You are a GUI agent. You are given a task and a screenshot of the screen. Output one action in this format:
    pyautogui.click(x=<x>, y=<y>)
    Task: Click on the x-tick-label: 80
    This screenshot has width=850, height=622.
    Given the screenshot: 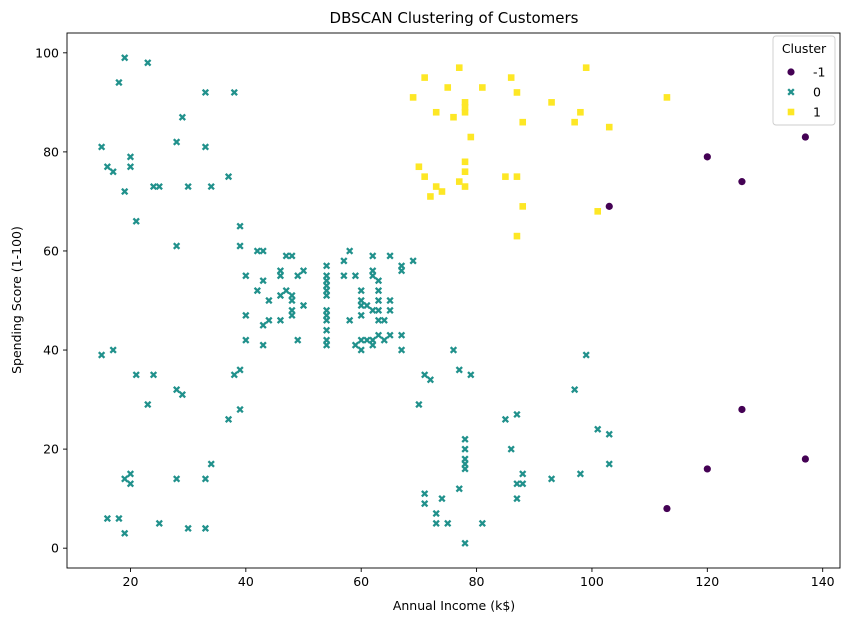 What is the action you would take?
    pyautogui.click(x=477, y=581)
    